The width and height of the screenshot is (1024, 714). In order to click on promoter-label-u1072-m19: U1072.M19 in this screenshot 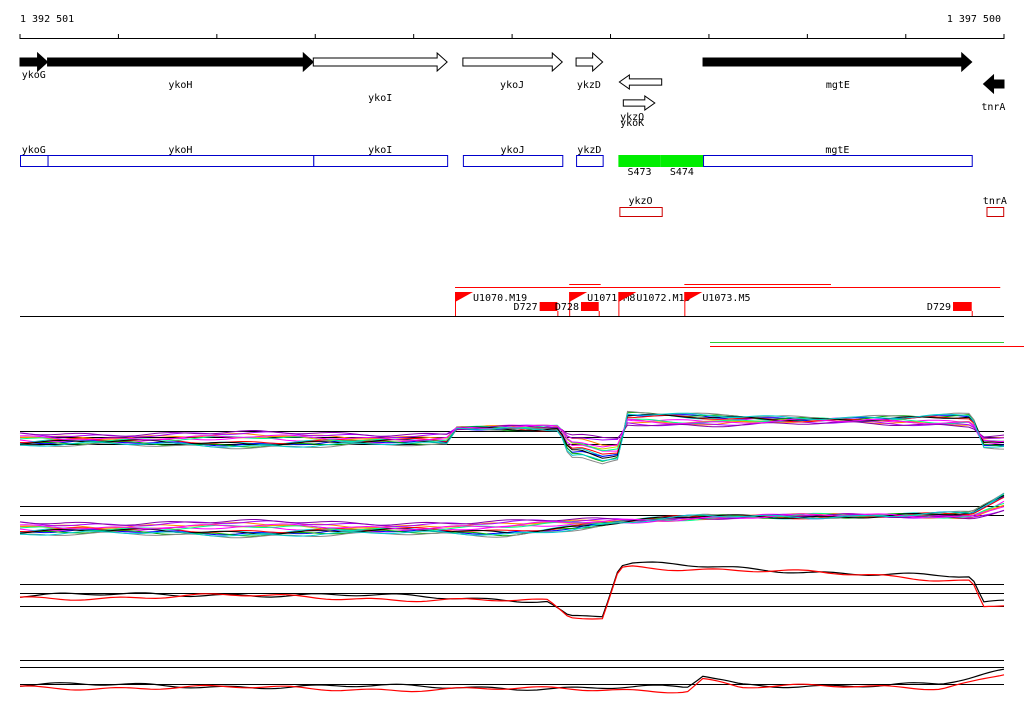, I will do `click(663, 298)`.